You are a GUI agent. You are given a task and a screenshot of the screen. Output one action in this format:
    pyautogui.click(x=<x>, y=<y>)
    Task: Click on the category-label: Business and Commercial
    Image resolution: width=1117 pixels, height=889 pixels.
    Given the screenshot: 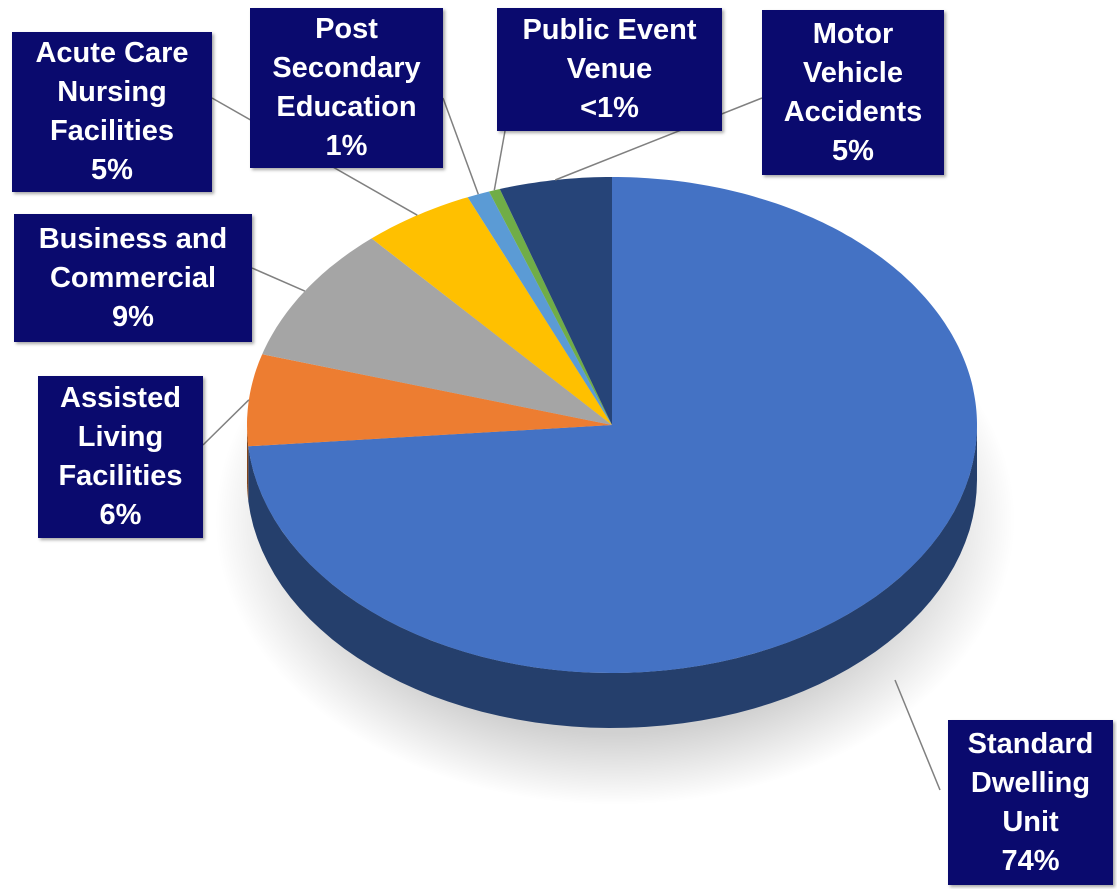 What is the action you would take?
    pyautogui.click(x=133, y=258)
    